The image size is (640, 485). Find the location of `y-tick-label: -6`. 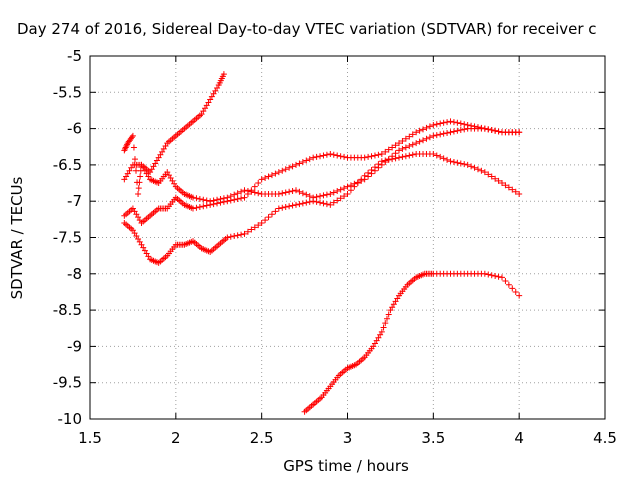

y-tick-label: -6 is located at coordinates (74, 129).